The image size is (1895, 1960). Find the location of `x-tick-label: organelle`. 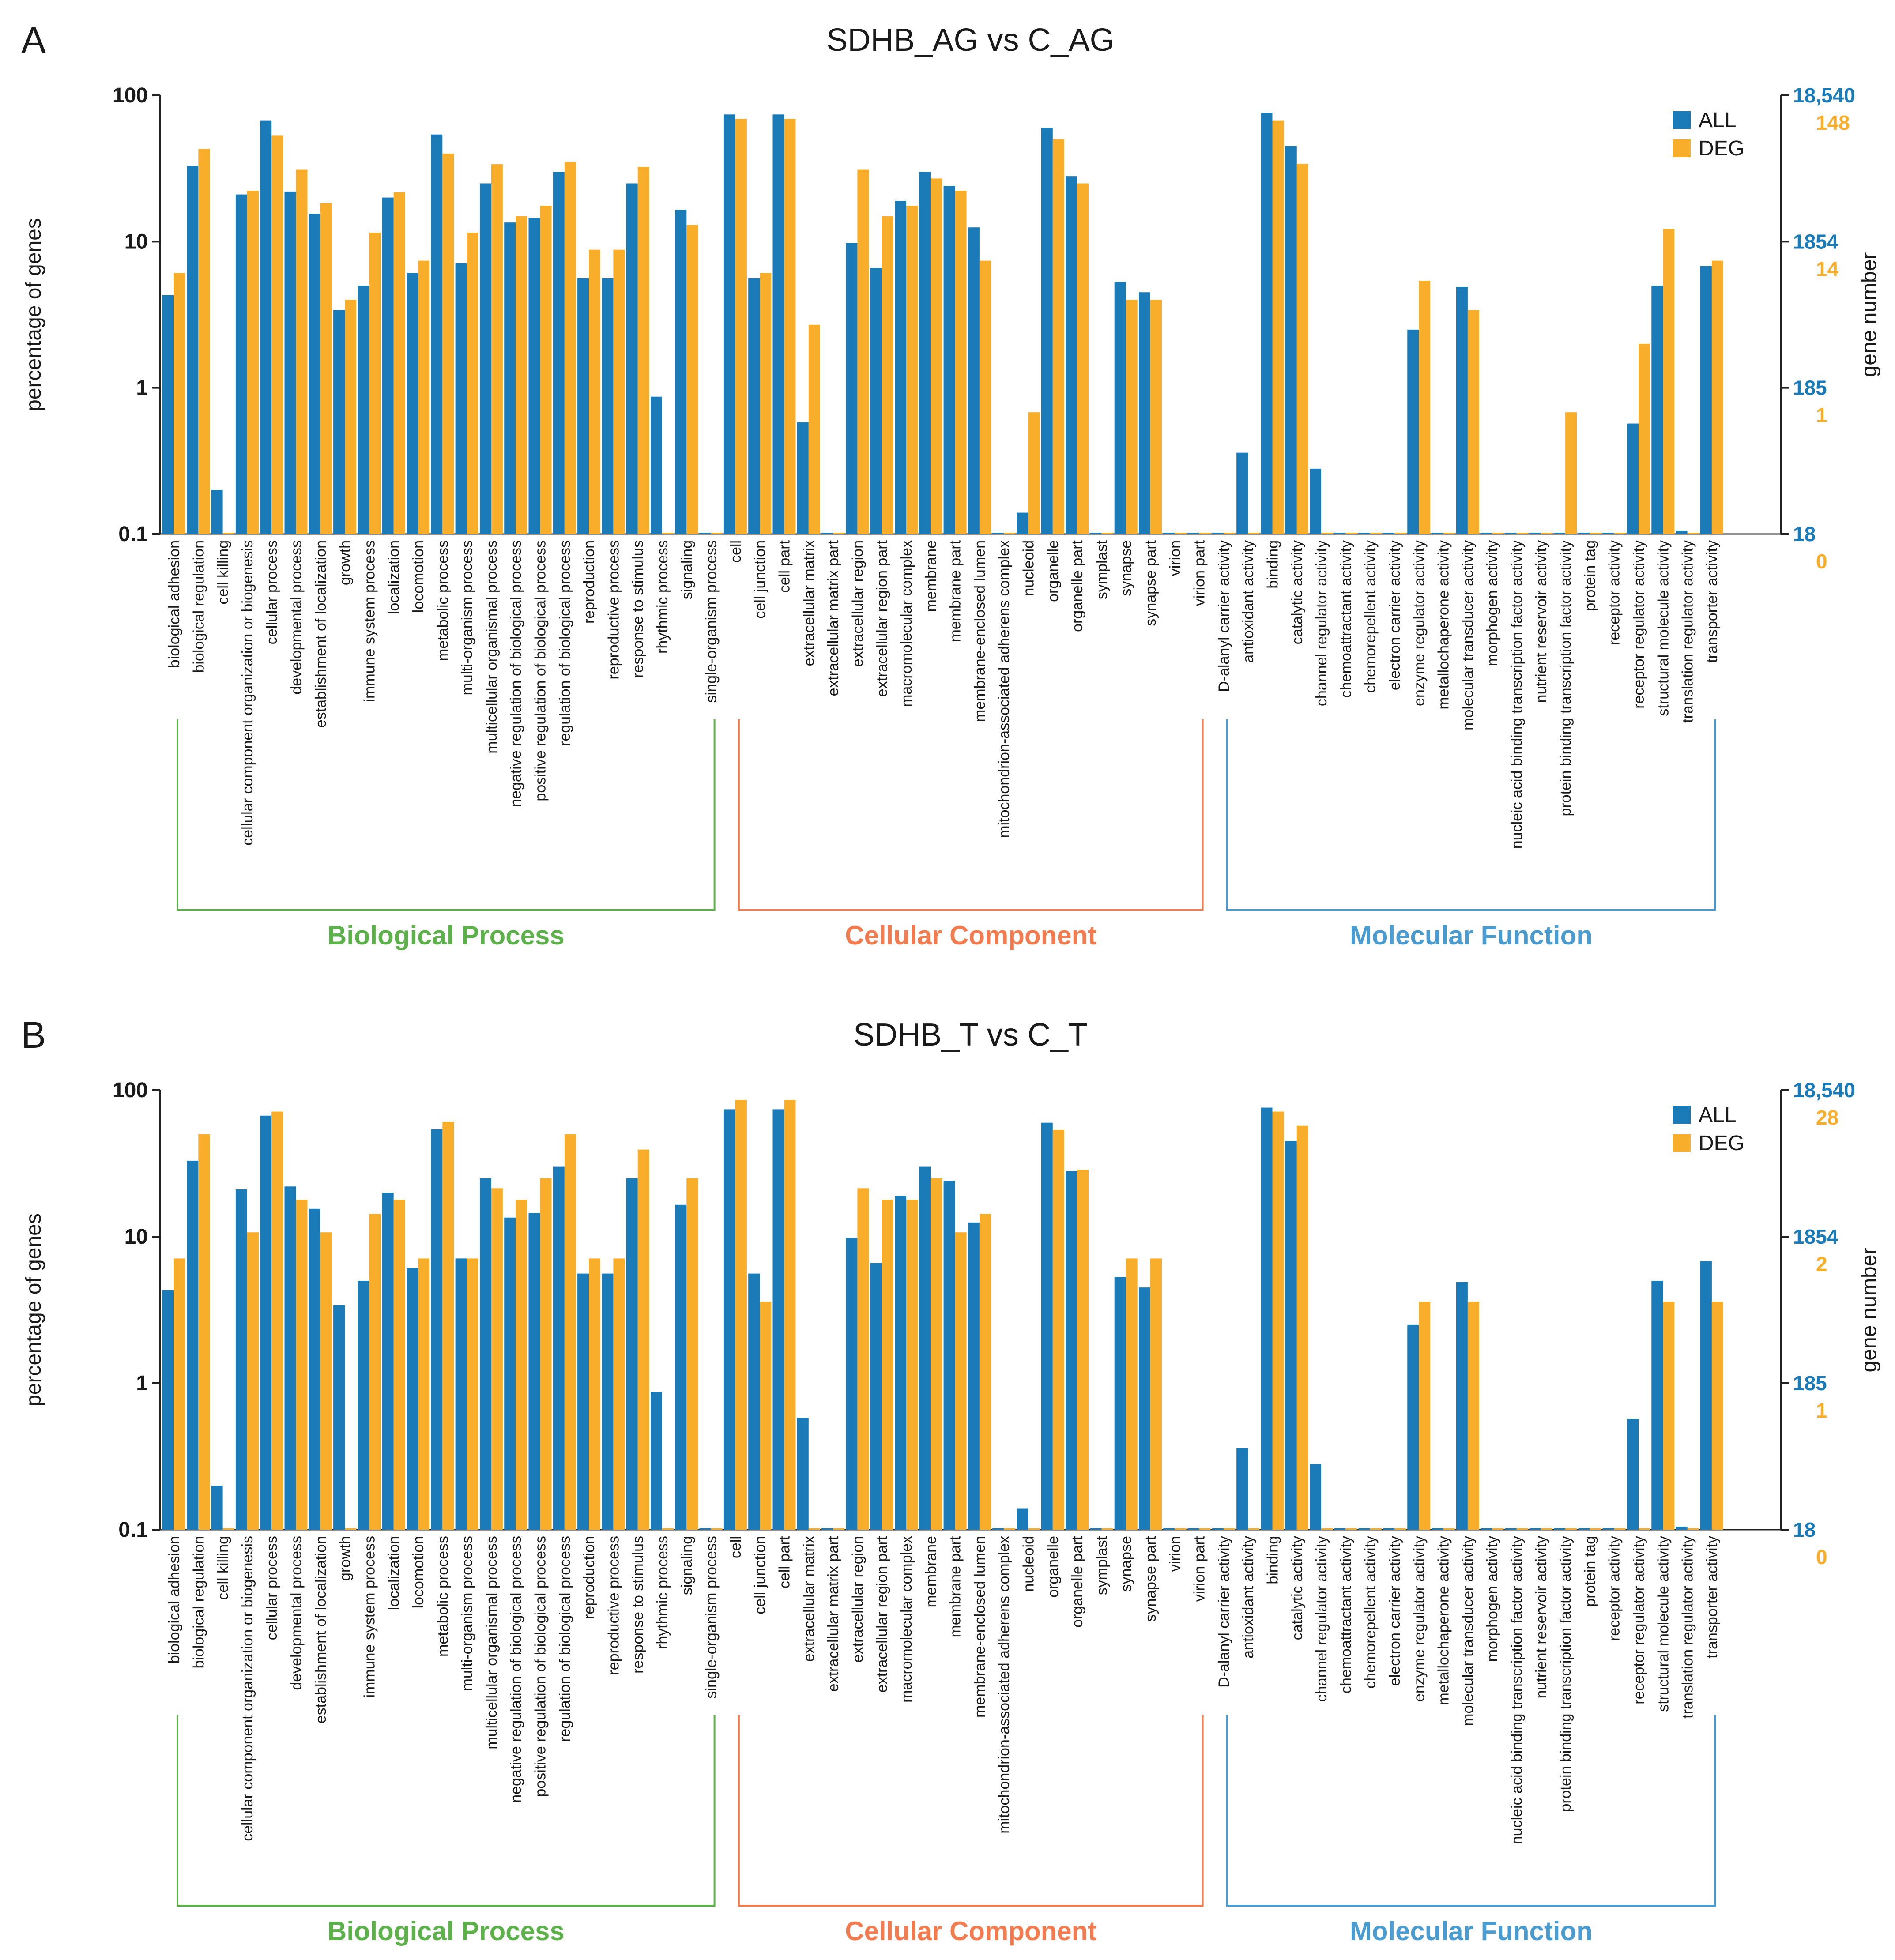

x-tick-label: organelle is located at coordinates (1053, 1567).